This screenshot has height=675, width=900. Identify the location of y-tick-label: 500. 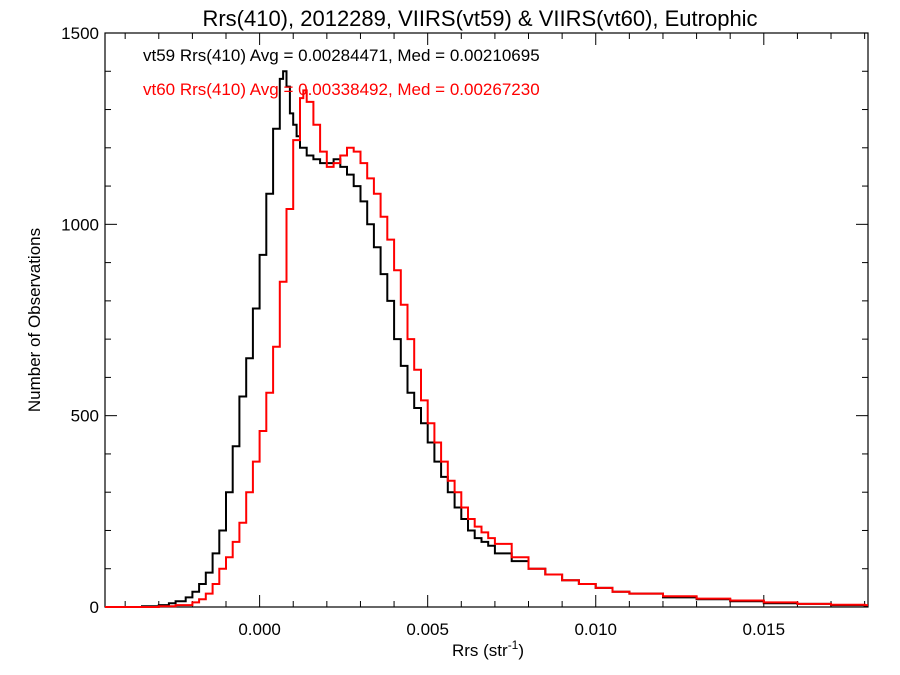
(85, 416).